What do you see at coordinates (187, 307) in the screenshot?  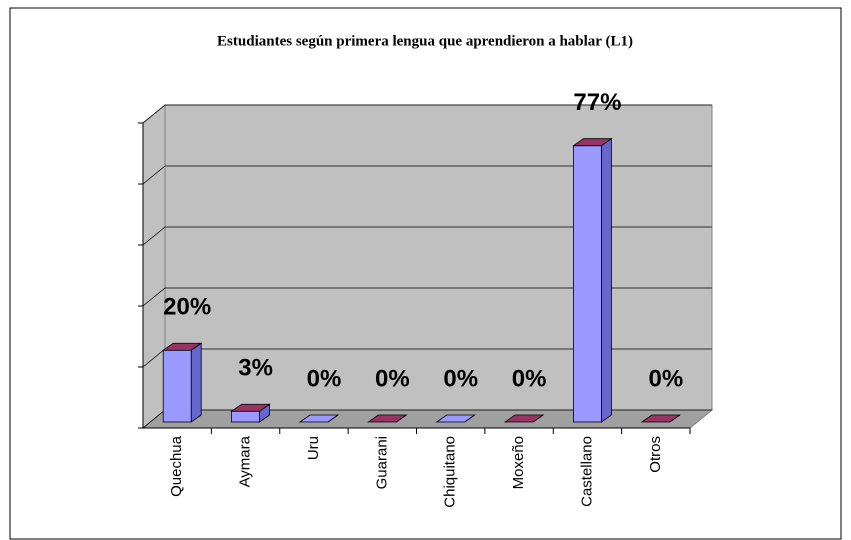 I see `value-label: 20%` at bounding box center [187, 307].